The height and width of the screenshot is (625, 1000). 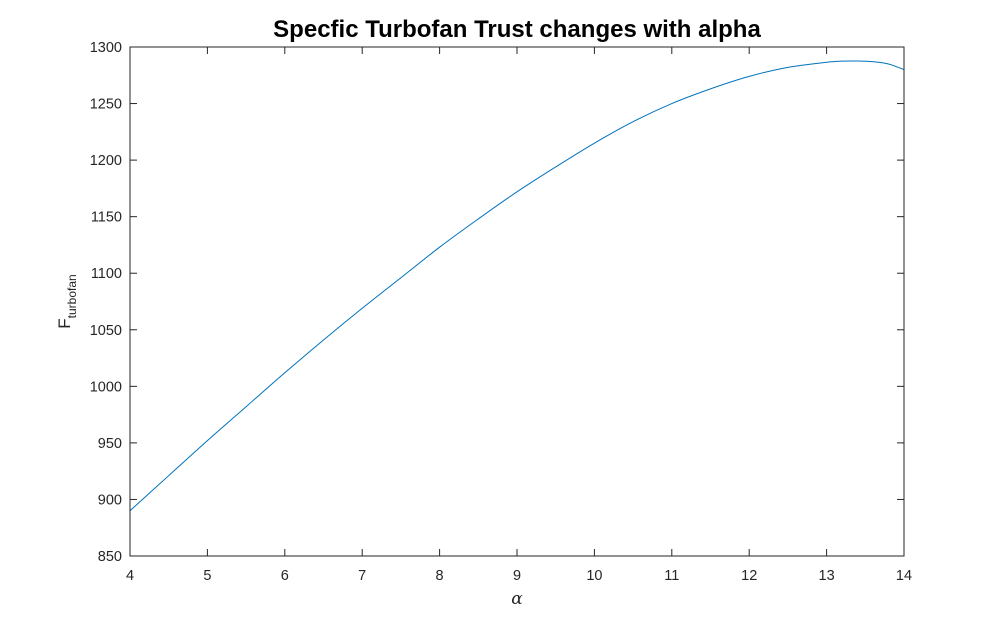 What do you see at coordinates (517, 599) in the screenshot?
I see `x-axis-label: α` at bounding box center [517, 599].